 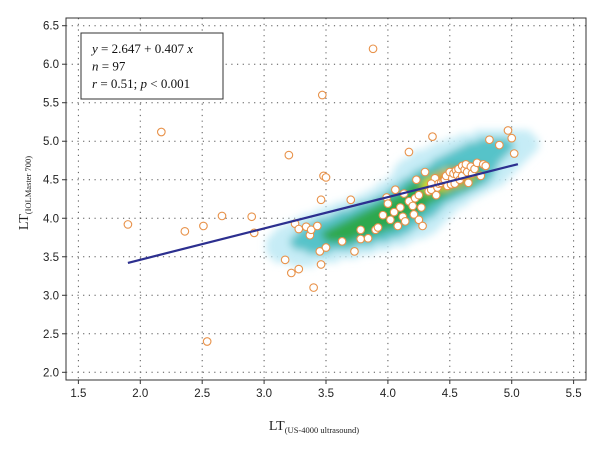 I want to click on y-tick-label: 3.5, so click(x=51, y=258).